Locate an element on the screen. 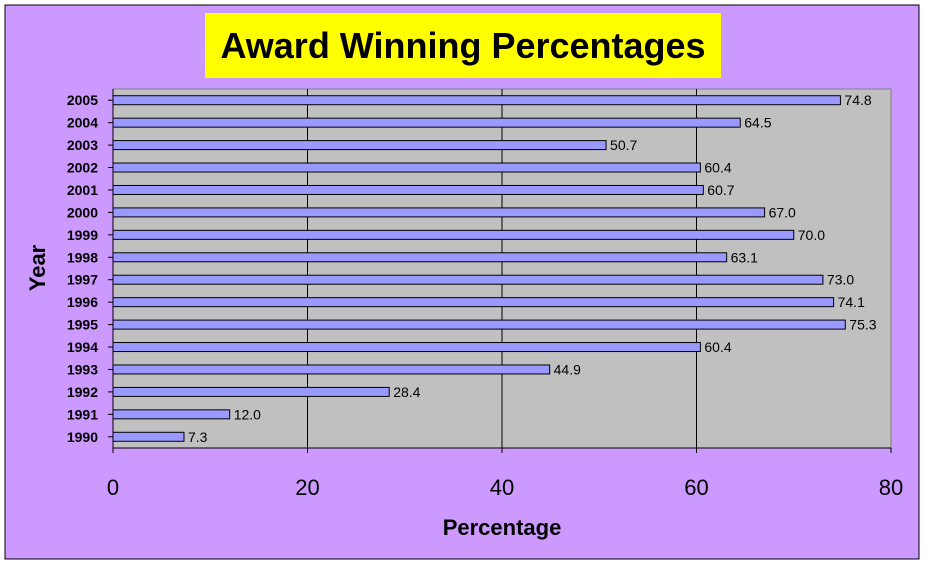 This screenshot has height=571, width=926. y-axis-title: Year is located at coordinates (37, 267).